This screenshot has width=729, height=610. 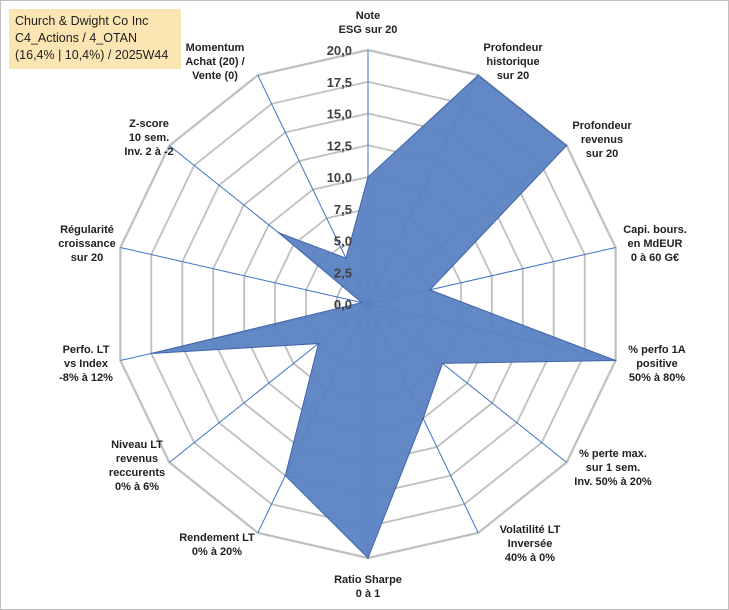 What do you see at coordinates (655, 244) in the screenshot?
I see `axis-label-3: Capi. bours. en MdEUR 0 à 60 G€` at bounding box center [655, 244].